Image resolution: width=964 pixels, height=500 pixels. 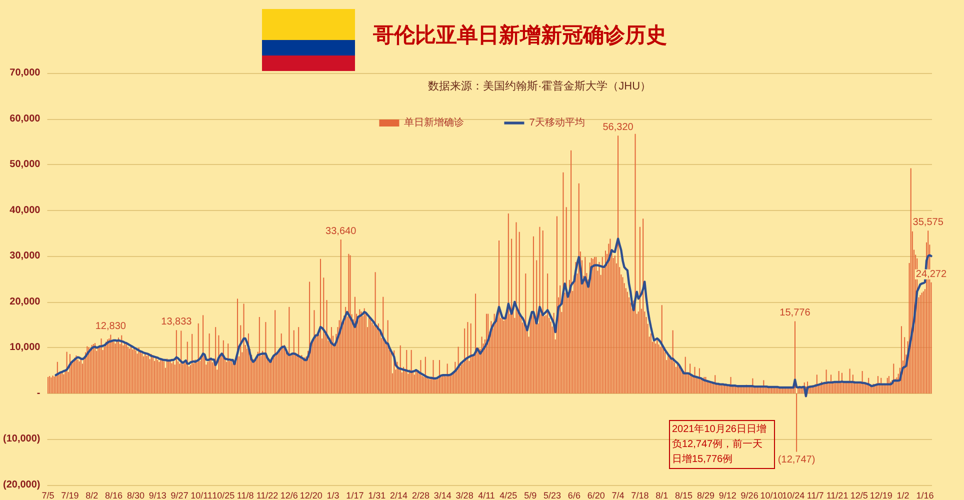 What do you see at coordinates (92, 495) in the screenshot?
I see `x-tick-label: 8/2` at bounding box center [92, 495].